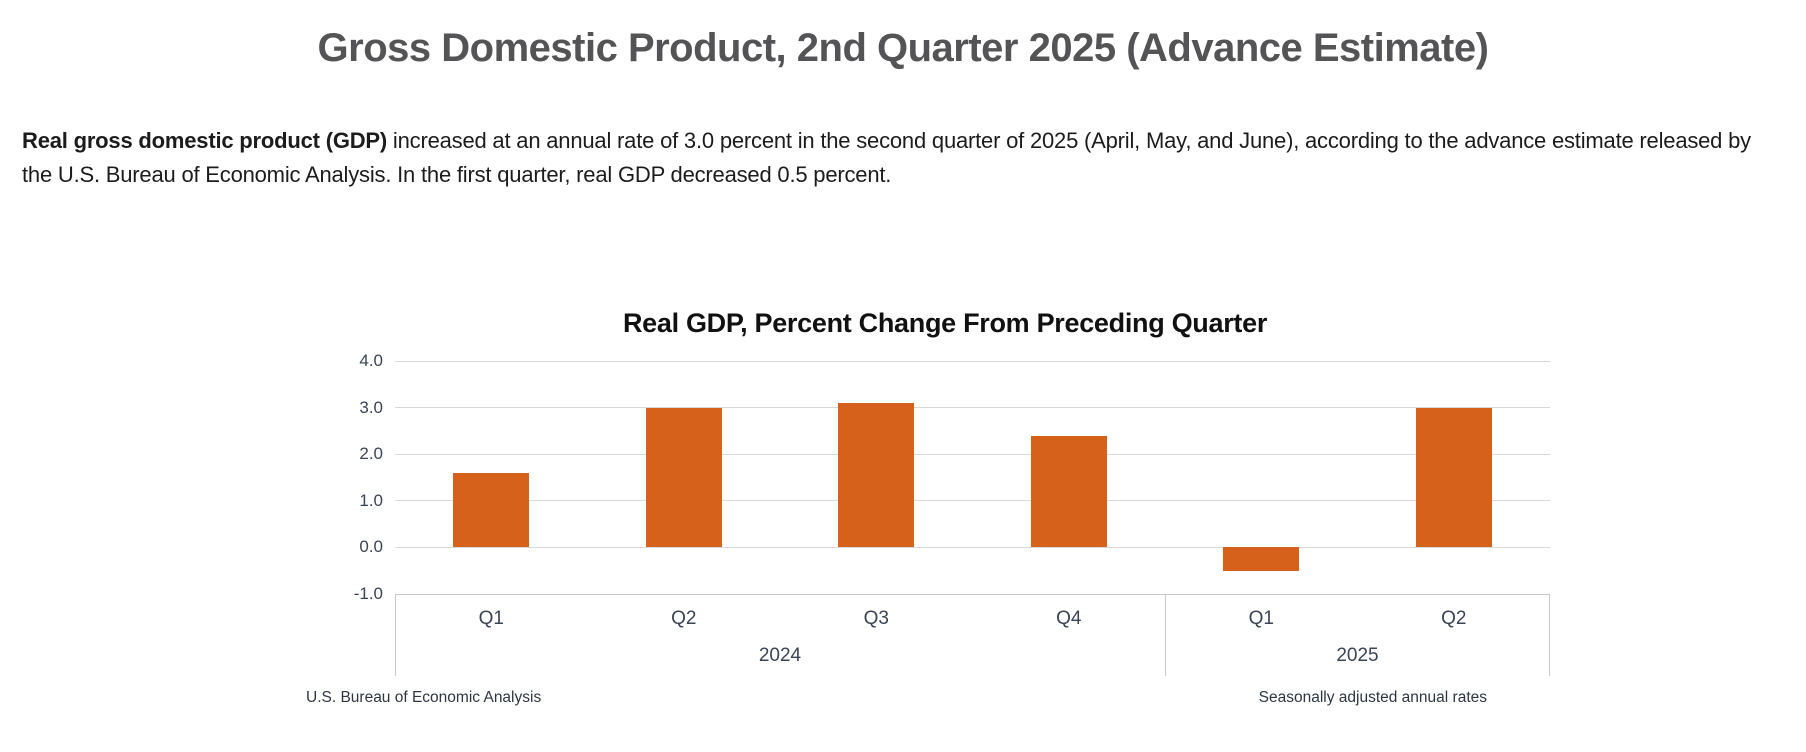 The image size is (1806, 752). I want to click on year-group-label: 2025, so click(1357, 655).